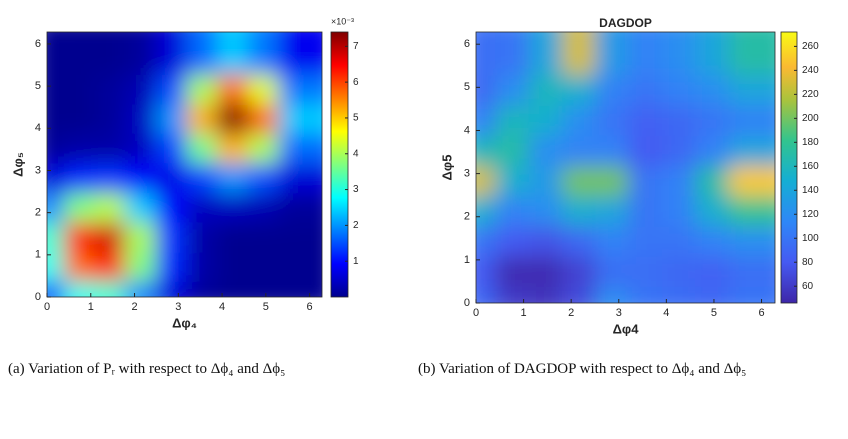  Describe the element at coordinates (356, 189) in the screenshot. I see `colorbar-tick-label: 3` at that location.